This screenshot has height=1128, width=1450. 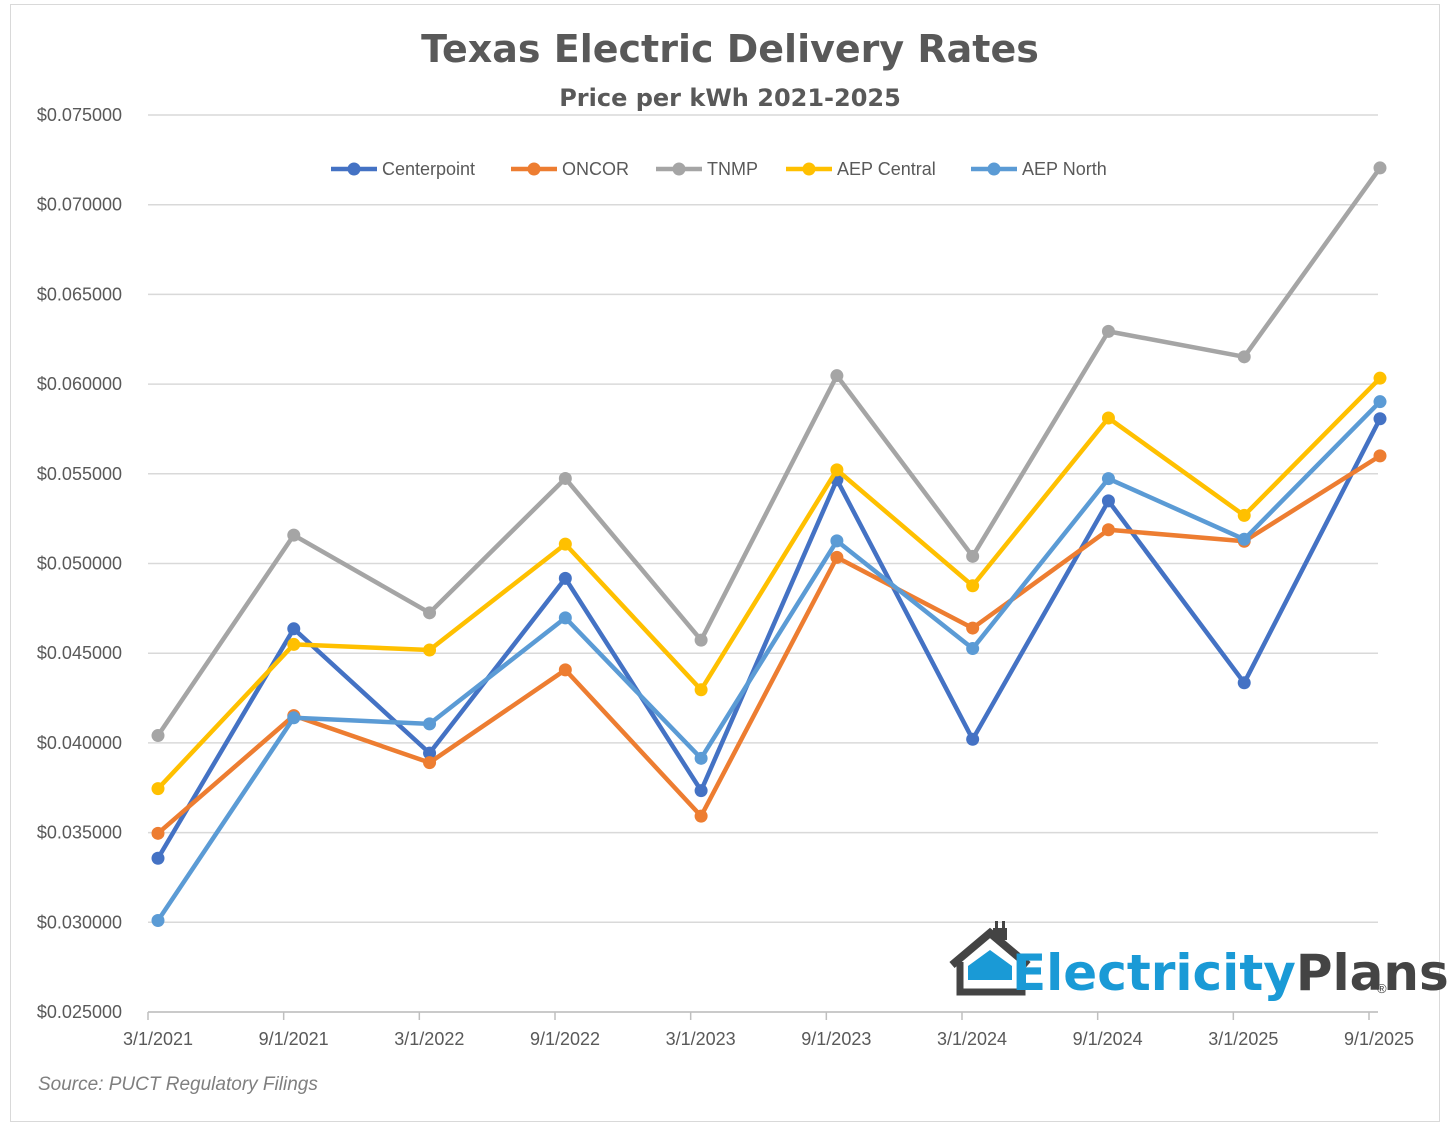 What do you see at coordinates (595, 169) in the screenshot?
I see `legend-label: ONCOR` at bounding box center [595, 169].